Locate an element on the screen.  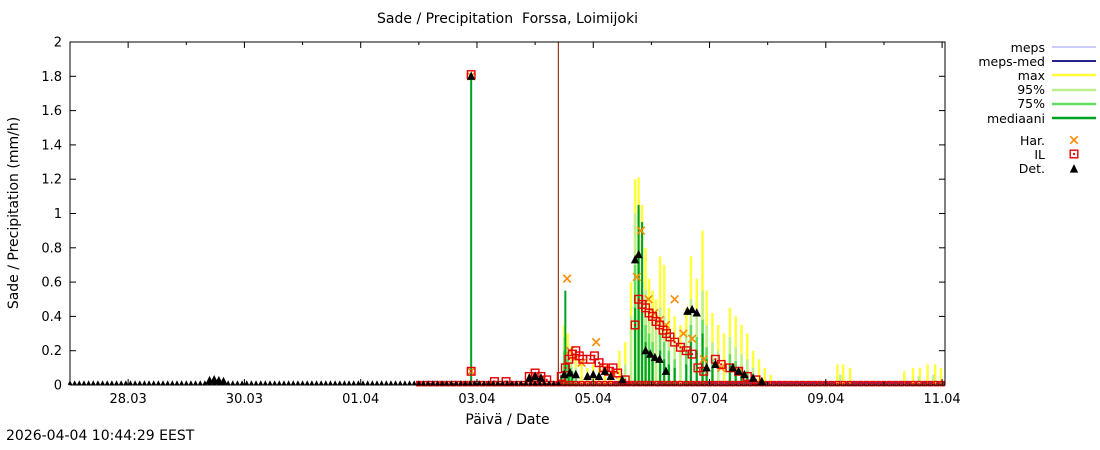
legend-label: meps is located at coordinates (1027, 47).